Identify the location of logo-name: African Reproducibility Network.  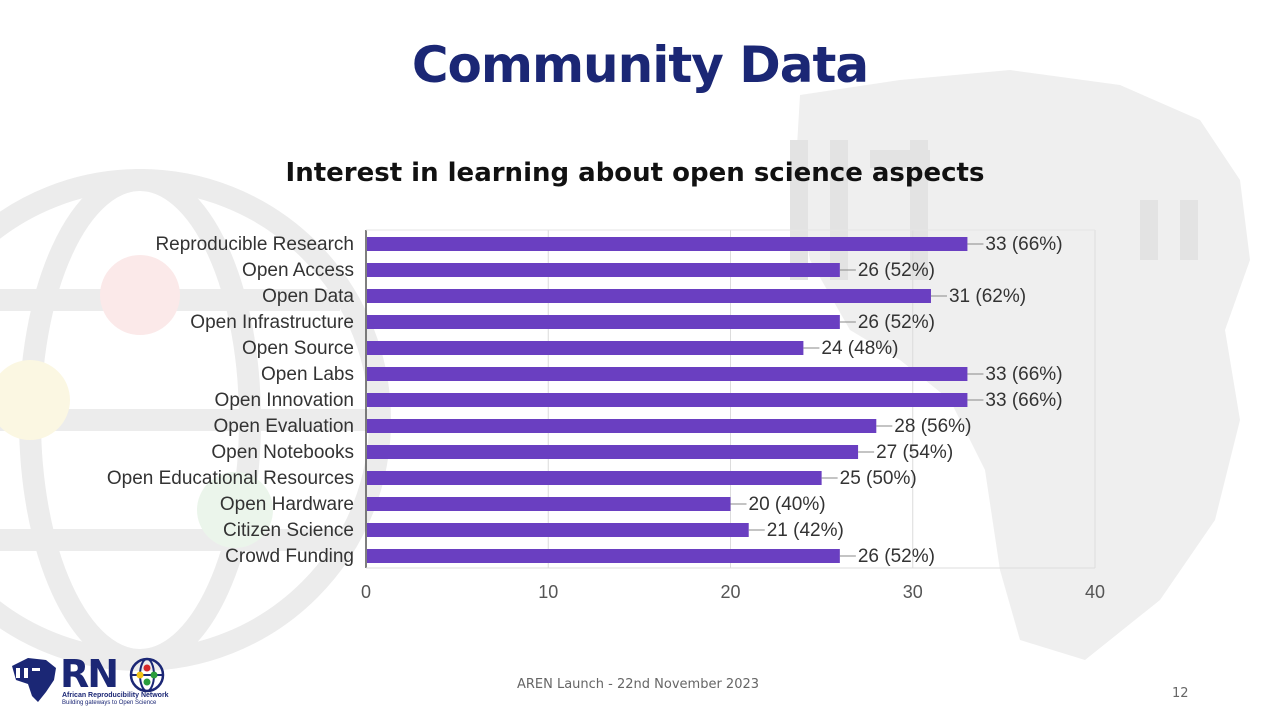
(115, 695).